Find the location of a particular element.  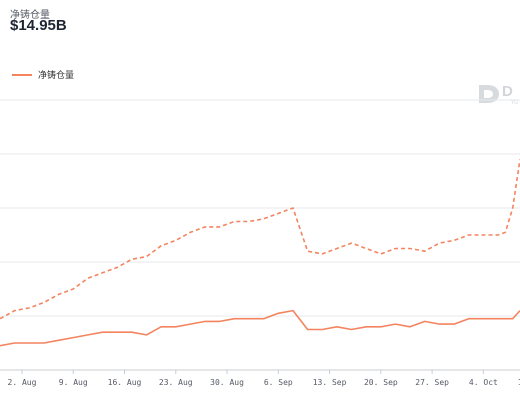

metric-label: 净铸仓量 is located at coordinates (30, 15).